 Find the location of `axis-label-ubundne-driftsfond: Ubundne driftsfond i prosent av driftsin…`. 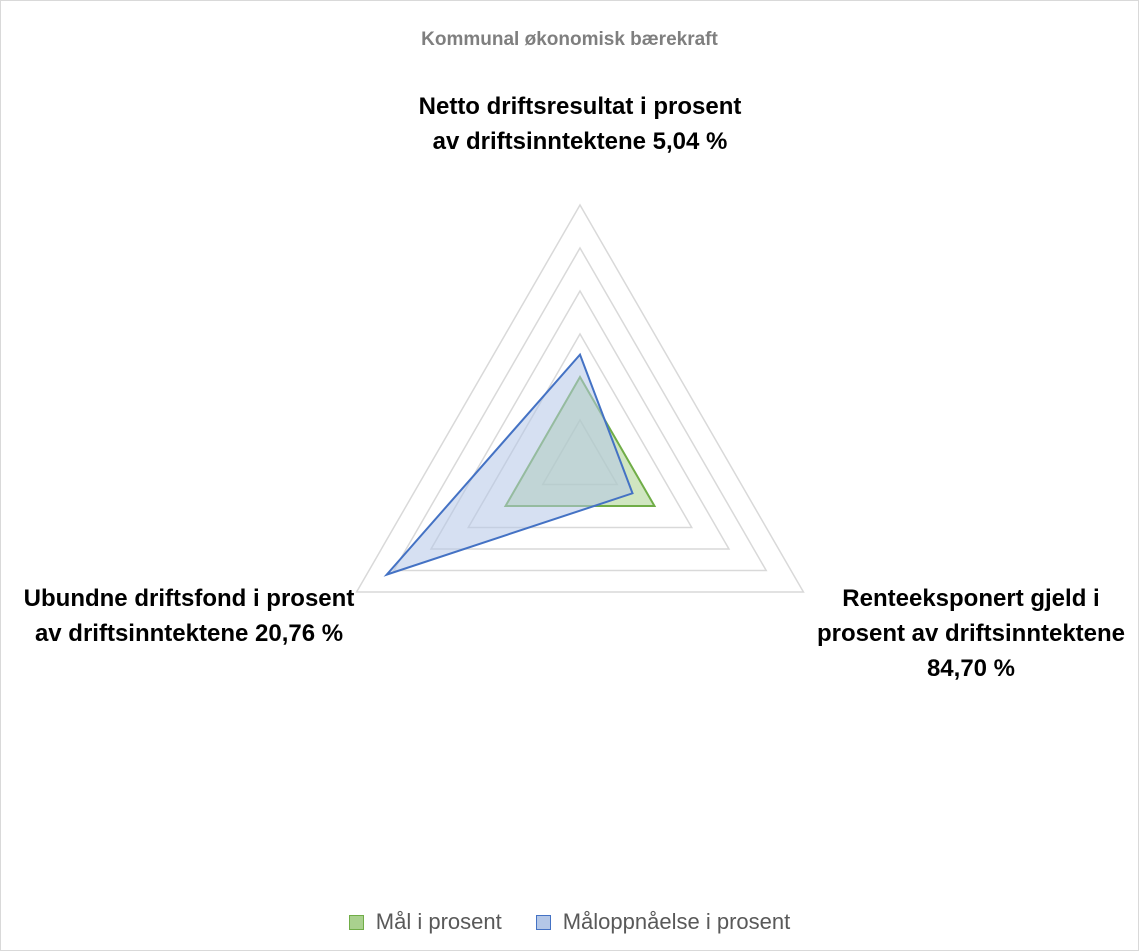

axis-label-ubundne-driftsfond: Ubundne driftsfond i prosent av driftsin… is located at coordinates (189, 616).